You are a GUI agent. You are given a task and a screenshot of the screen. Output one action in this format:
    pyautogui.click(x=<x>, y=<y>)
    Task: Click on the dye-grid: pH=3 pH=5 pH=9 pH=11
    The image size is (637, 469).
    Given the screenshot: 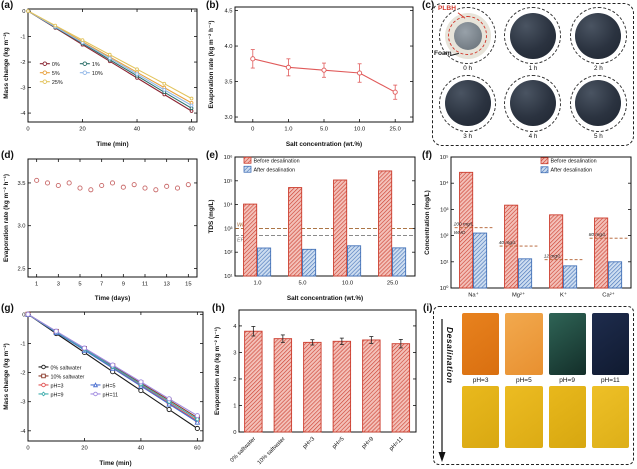 What is the action you would take?
    pyautogui.click(x=542, y=386)
    